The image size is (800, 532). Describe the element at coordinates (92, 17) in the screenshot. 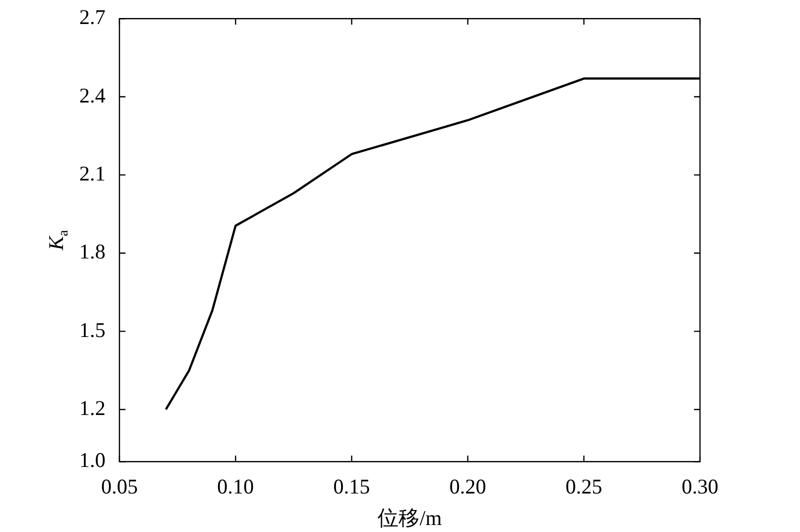

I see `y-tick-label: 2.7` at that location.